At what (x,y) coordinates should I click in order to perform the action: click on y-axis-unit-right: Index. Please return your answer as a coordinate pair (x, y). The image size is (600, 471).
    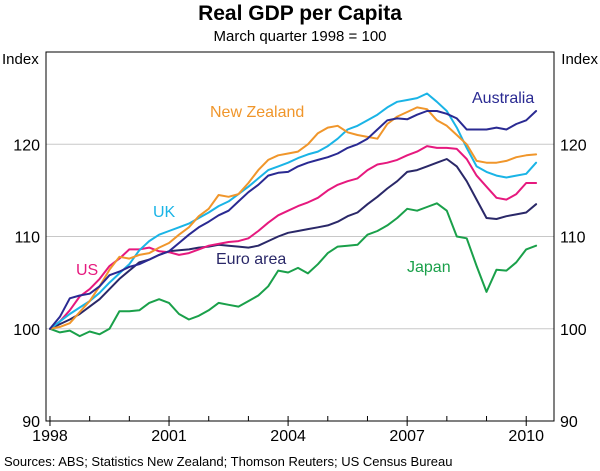
    Looking at the image, I should click on (579, 59).